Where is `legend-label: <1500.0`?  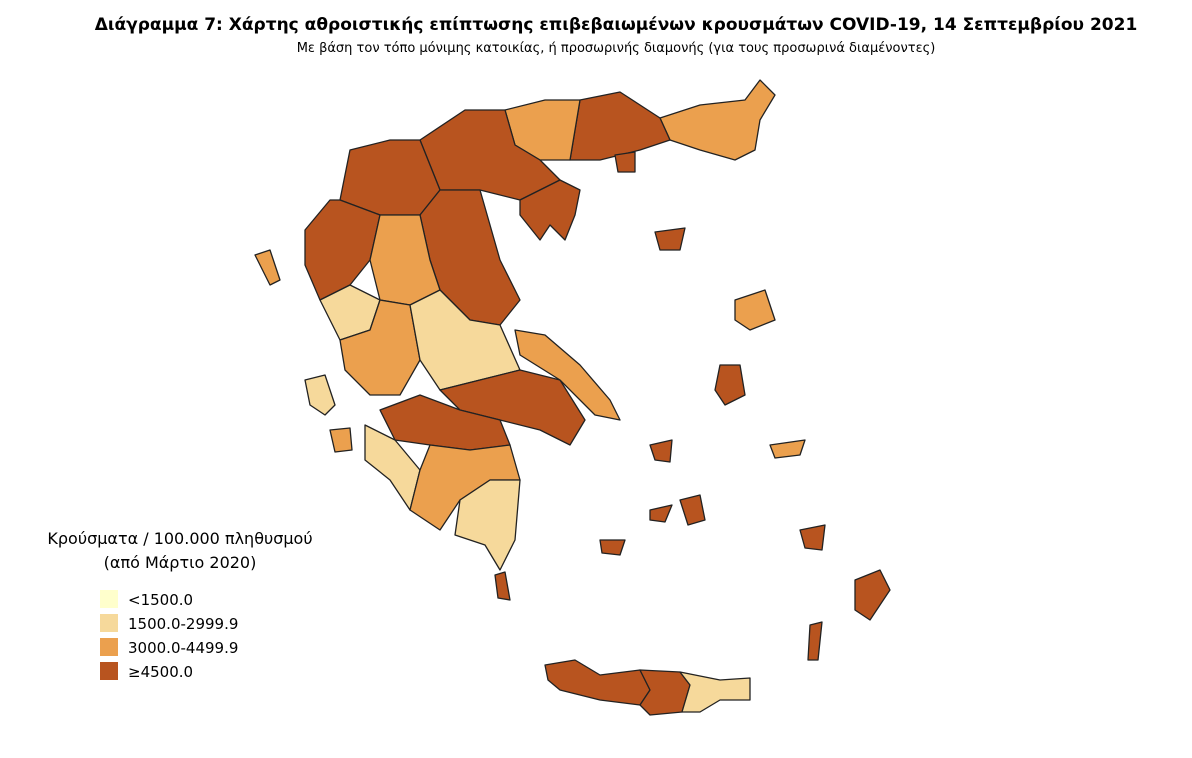 legend-label: <1500.0 is located at coordinates (160, 600).